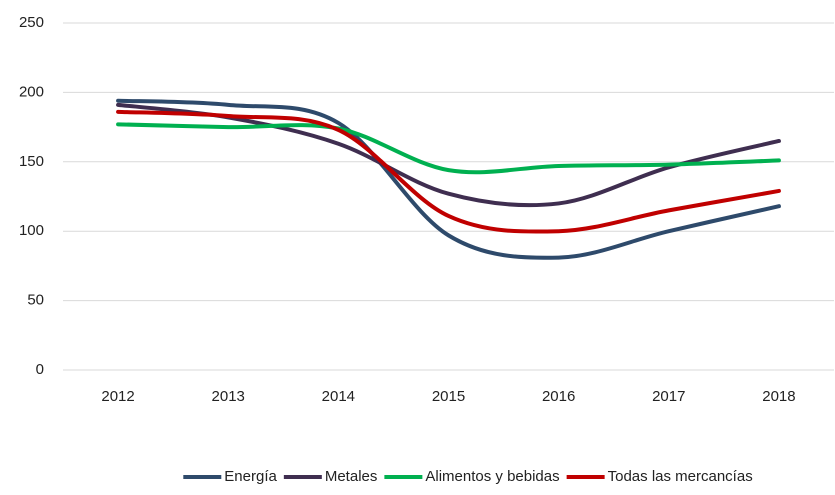 This screenshot has height=495, width=835. Describe the element at coordinates (448, 396) in the screenshot. I see `x-tick-label: 2015` at that location.